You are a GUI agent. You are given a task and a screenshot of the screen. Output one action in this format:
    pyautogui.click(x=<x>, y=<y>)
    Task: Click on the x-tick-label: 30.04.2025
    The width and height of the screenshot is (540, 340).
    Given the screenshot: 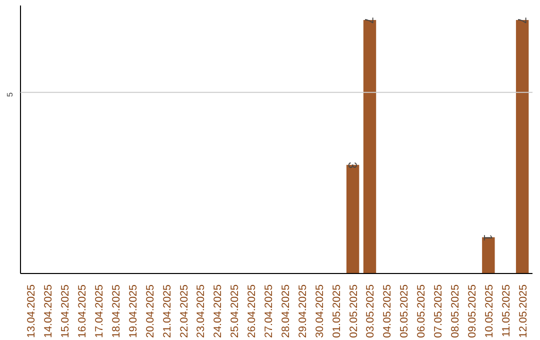 What is the action you would take?
    pyautogui.click(x=320, y=311)
    